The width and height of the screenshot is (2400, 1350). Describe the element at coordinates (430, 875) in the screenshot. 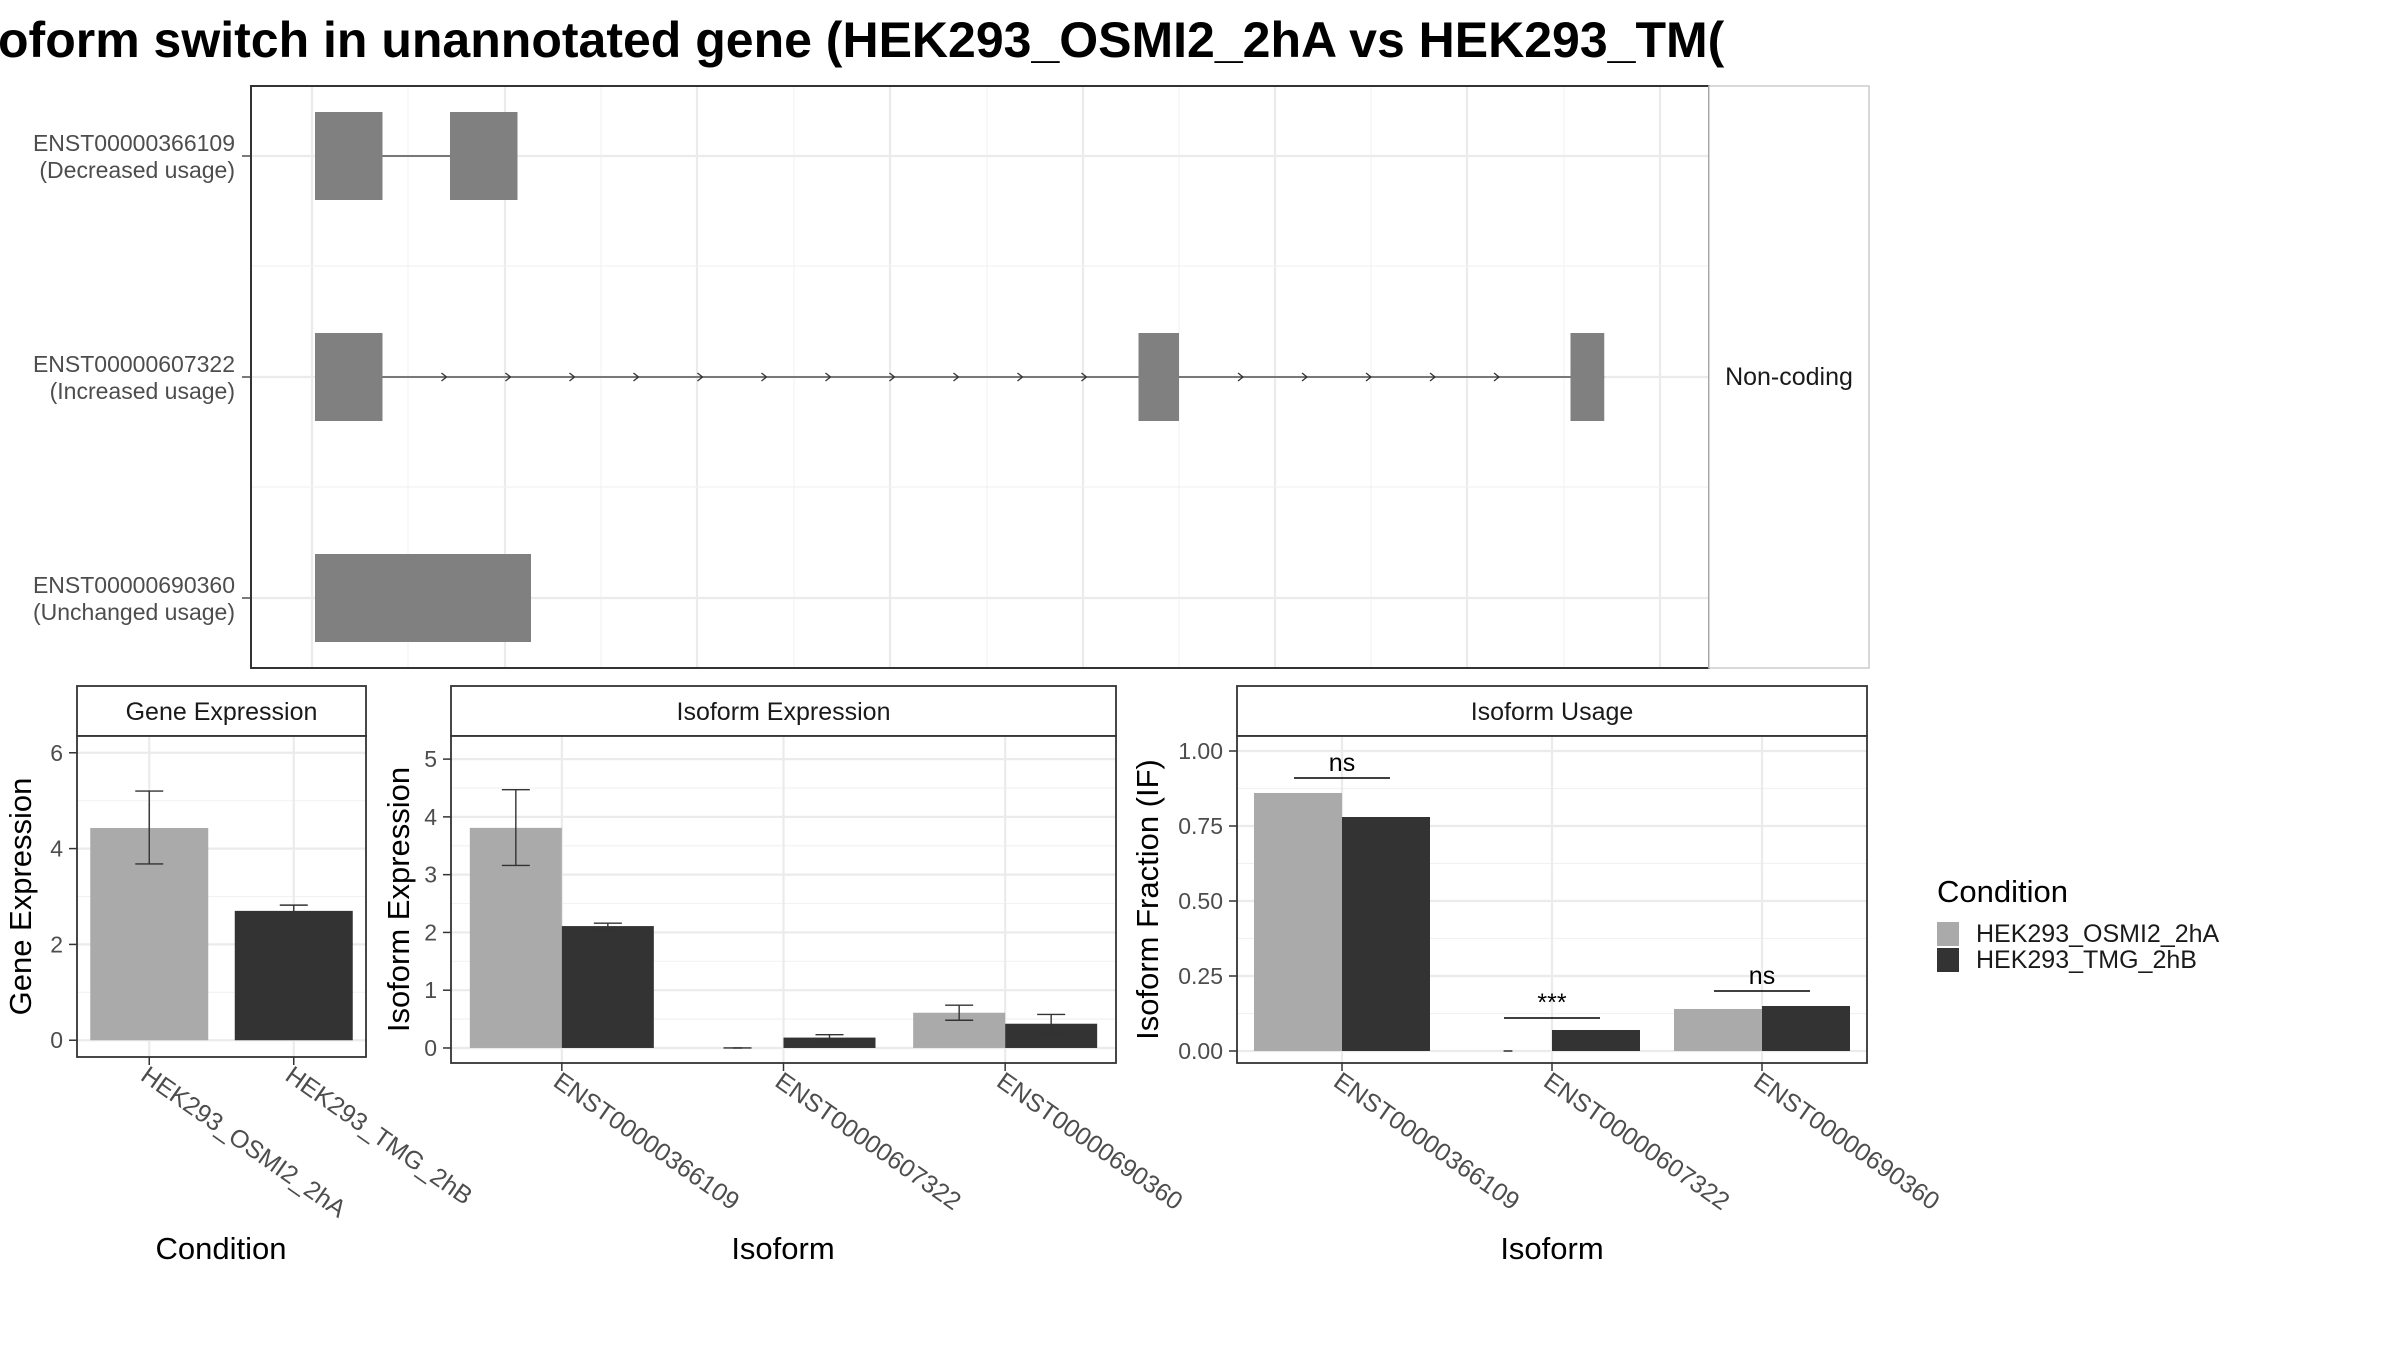

I see `y-tick-label: 3` at that location.